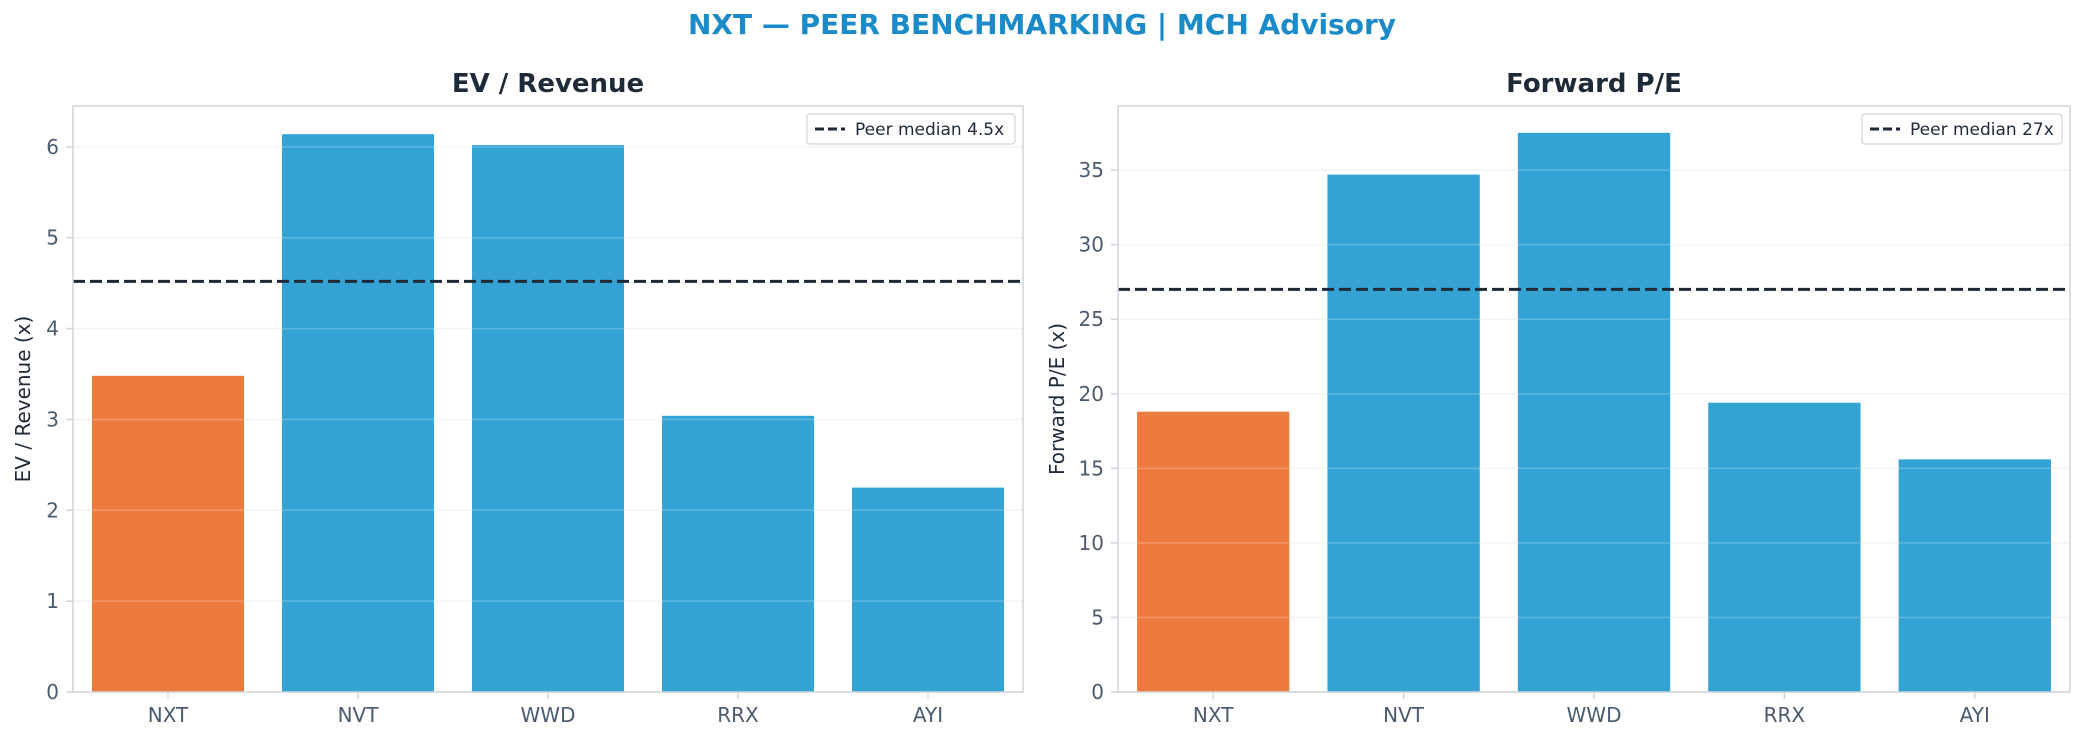 Image resolution: width=2084 pixels, height=742 pixels. I want to click on panel-title: EV / Revenue, so click(548, 84).